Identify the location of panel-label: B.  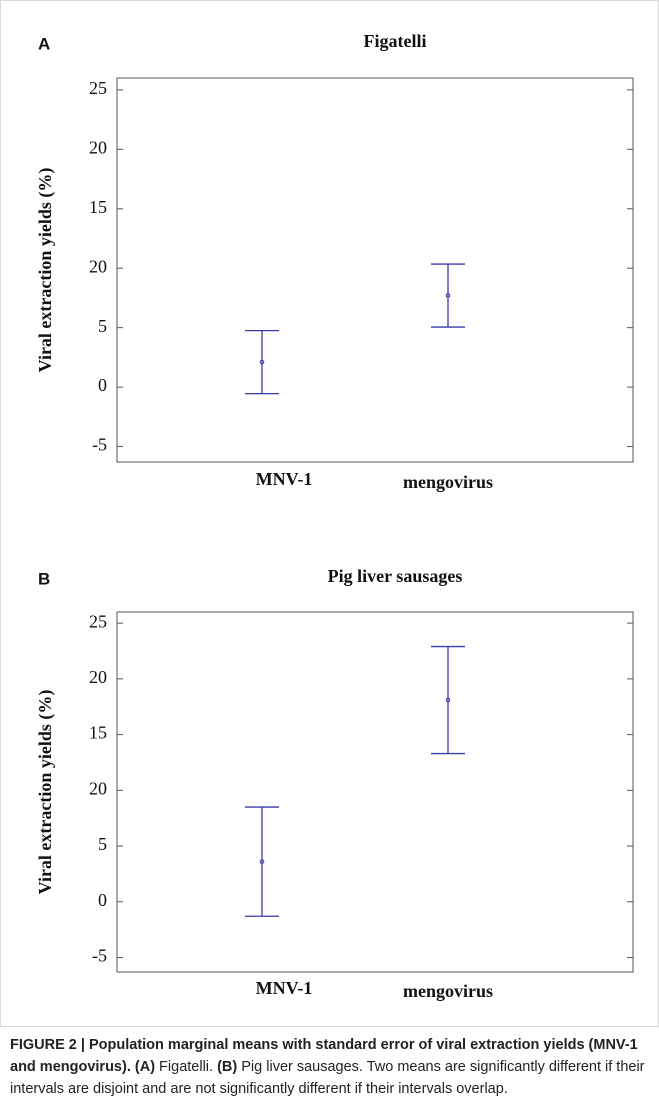
(44, 578).